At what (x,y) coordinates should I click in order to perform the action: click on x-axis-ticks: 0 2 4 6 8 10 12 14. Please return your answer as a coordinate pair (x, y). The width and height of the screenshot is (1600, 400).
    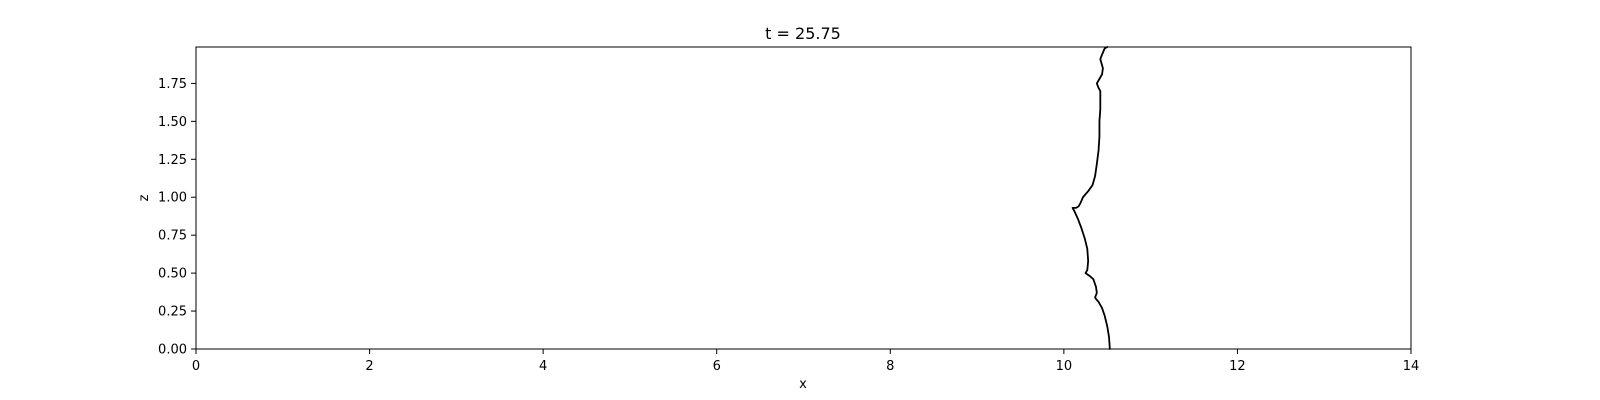
    Looking at the image, I should click on (805, 361).